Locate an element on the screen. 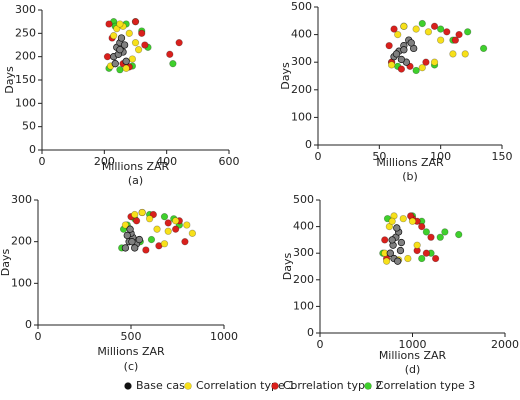 The width and height of the screenshot is (520, 400). x-tick-label: 600 is located at coordinates (229, 161).